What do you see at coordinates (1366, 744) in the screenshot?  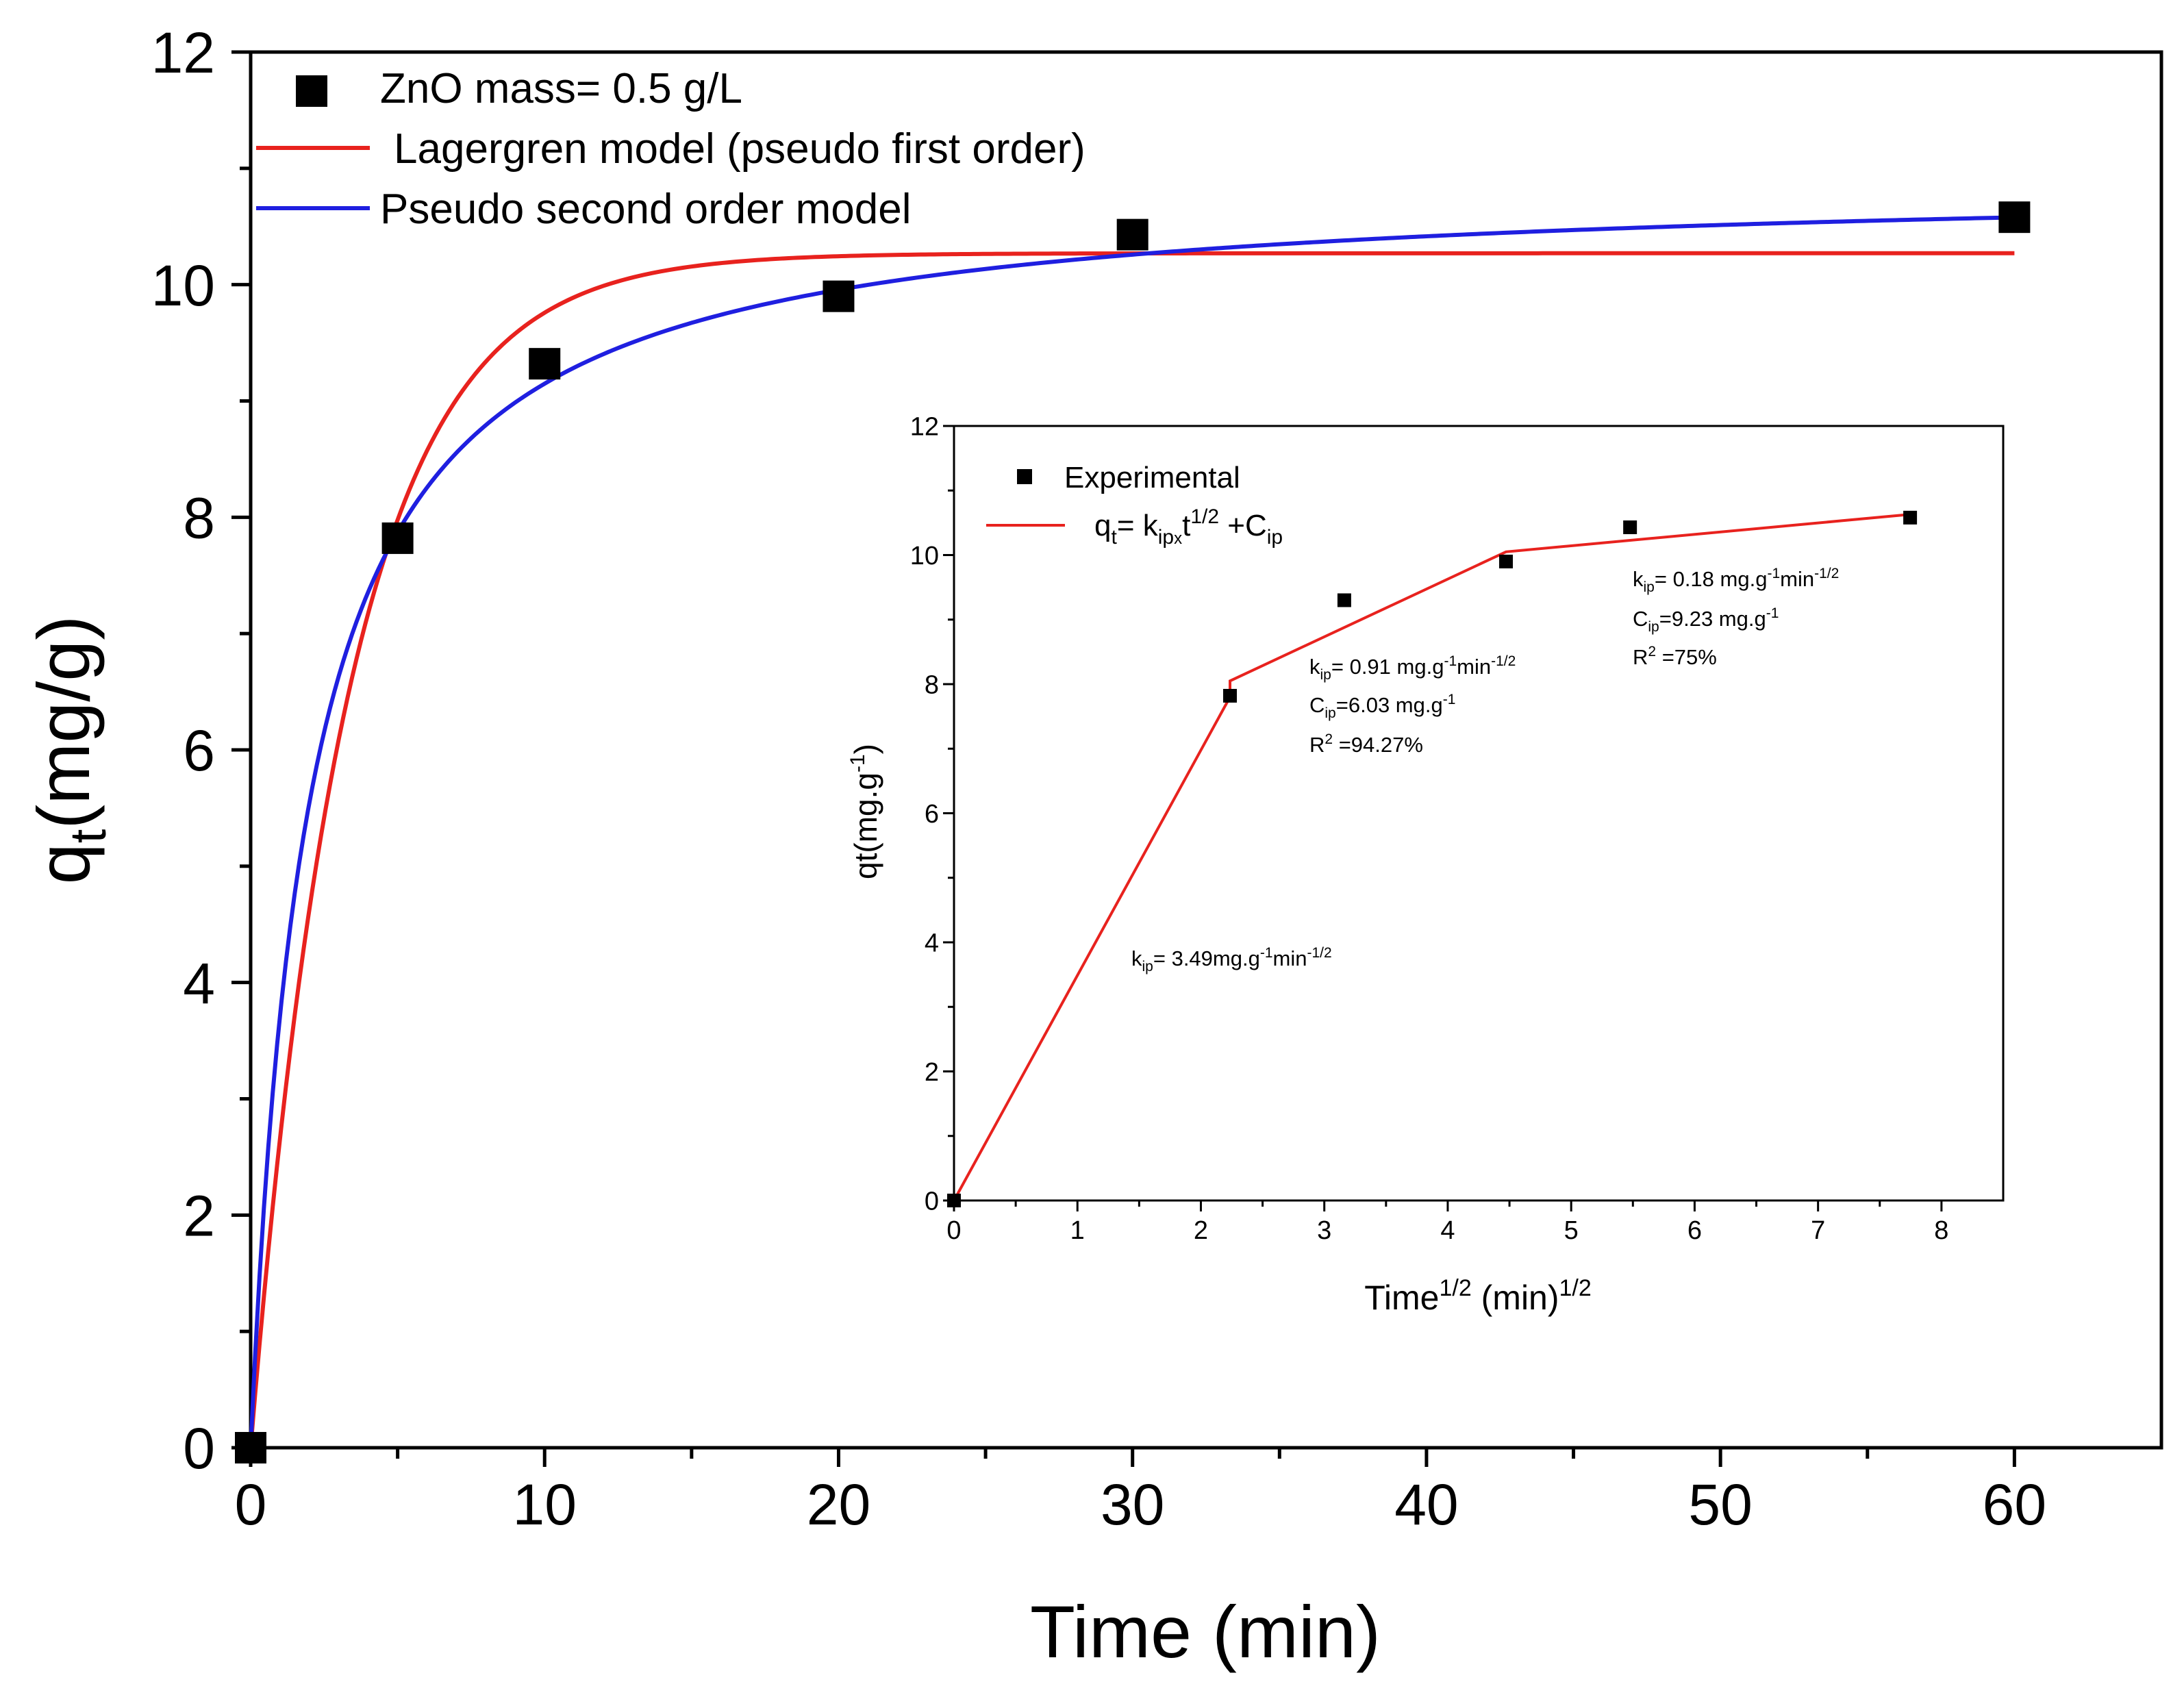 I see `annotation-2-line-3: R2 =94.27%` at bounding box center [1366, 744].